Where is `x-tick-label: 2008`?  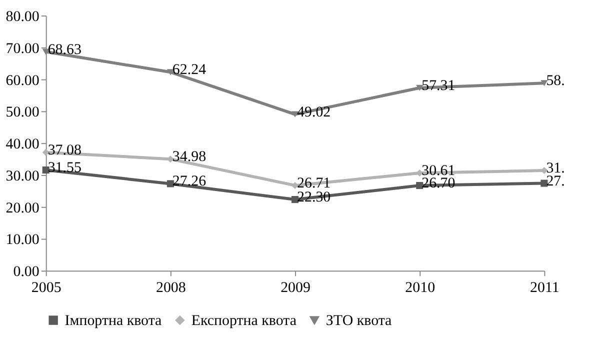
x-tick-label: 2008 is located at coordinates (171, 288).